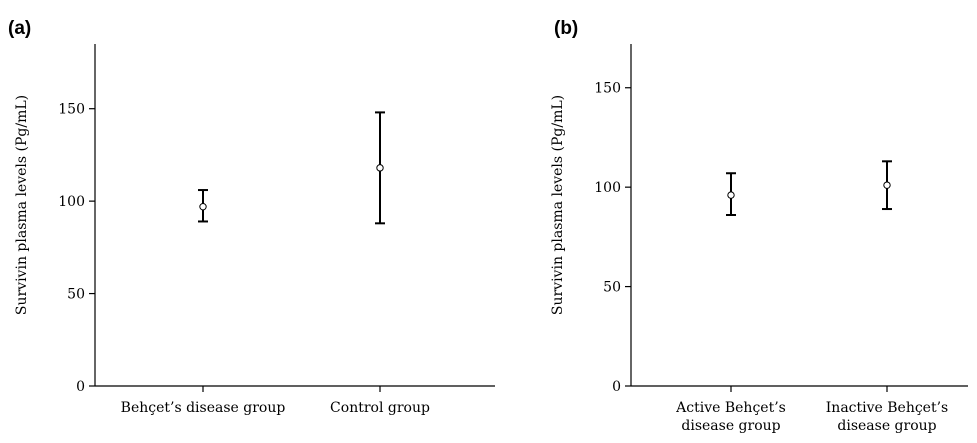  I want to click on x-category-label: Inactive Behçet’s, so click(887, 408).